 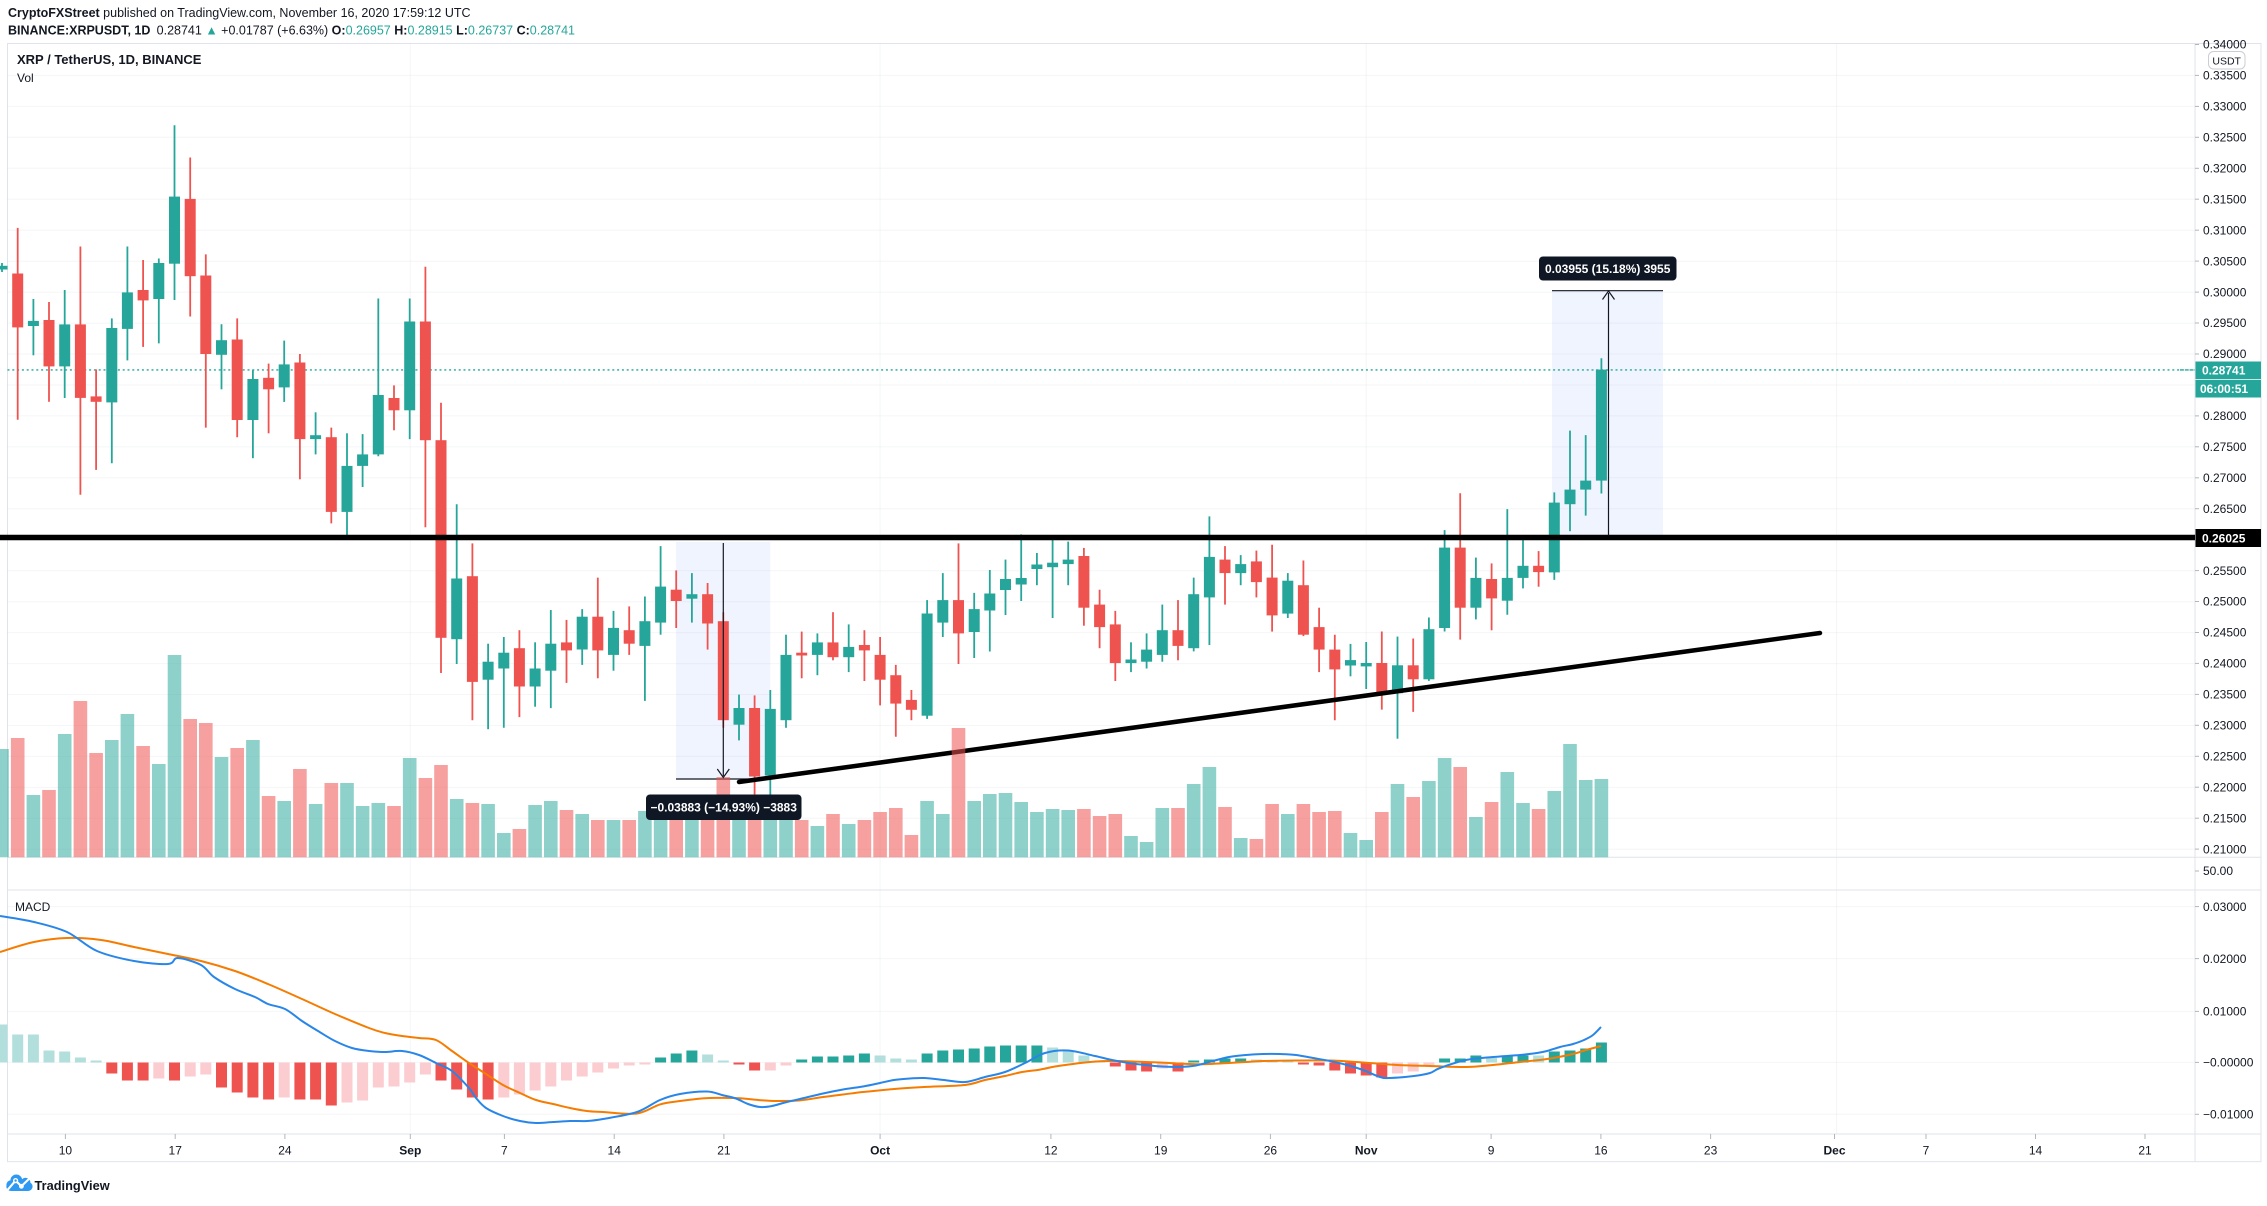 I want to click on svg-text: 0.23000, so click(x=2225, y=726).